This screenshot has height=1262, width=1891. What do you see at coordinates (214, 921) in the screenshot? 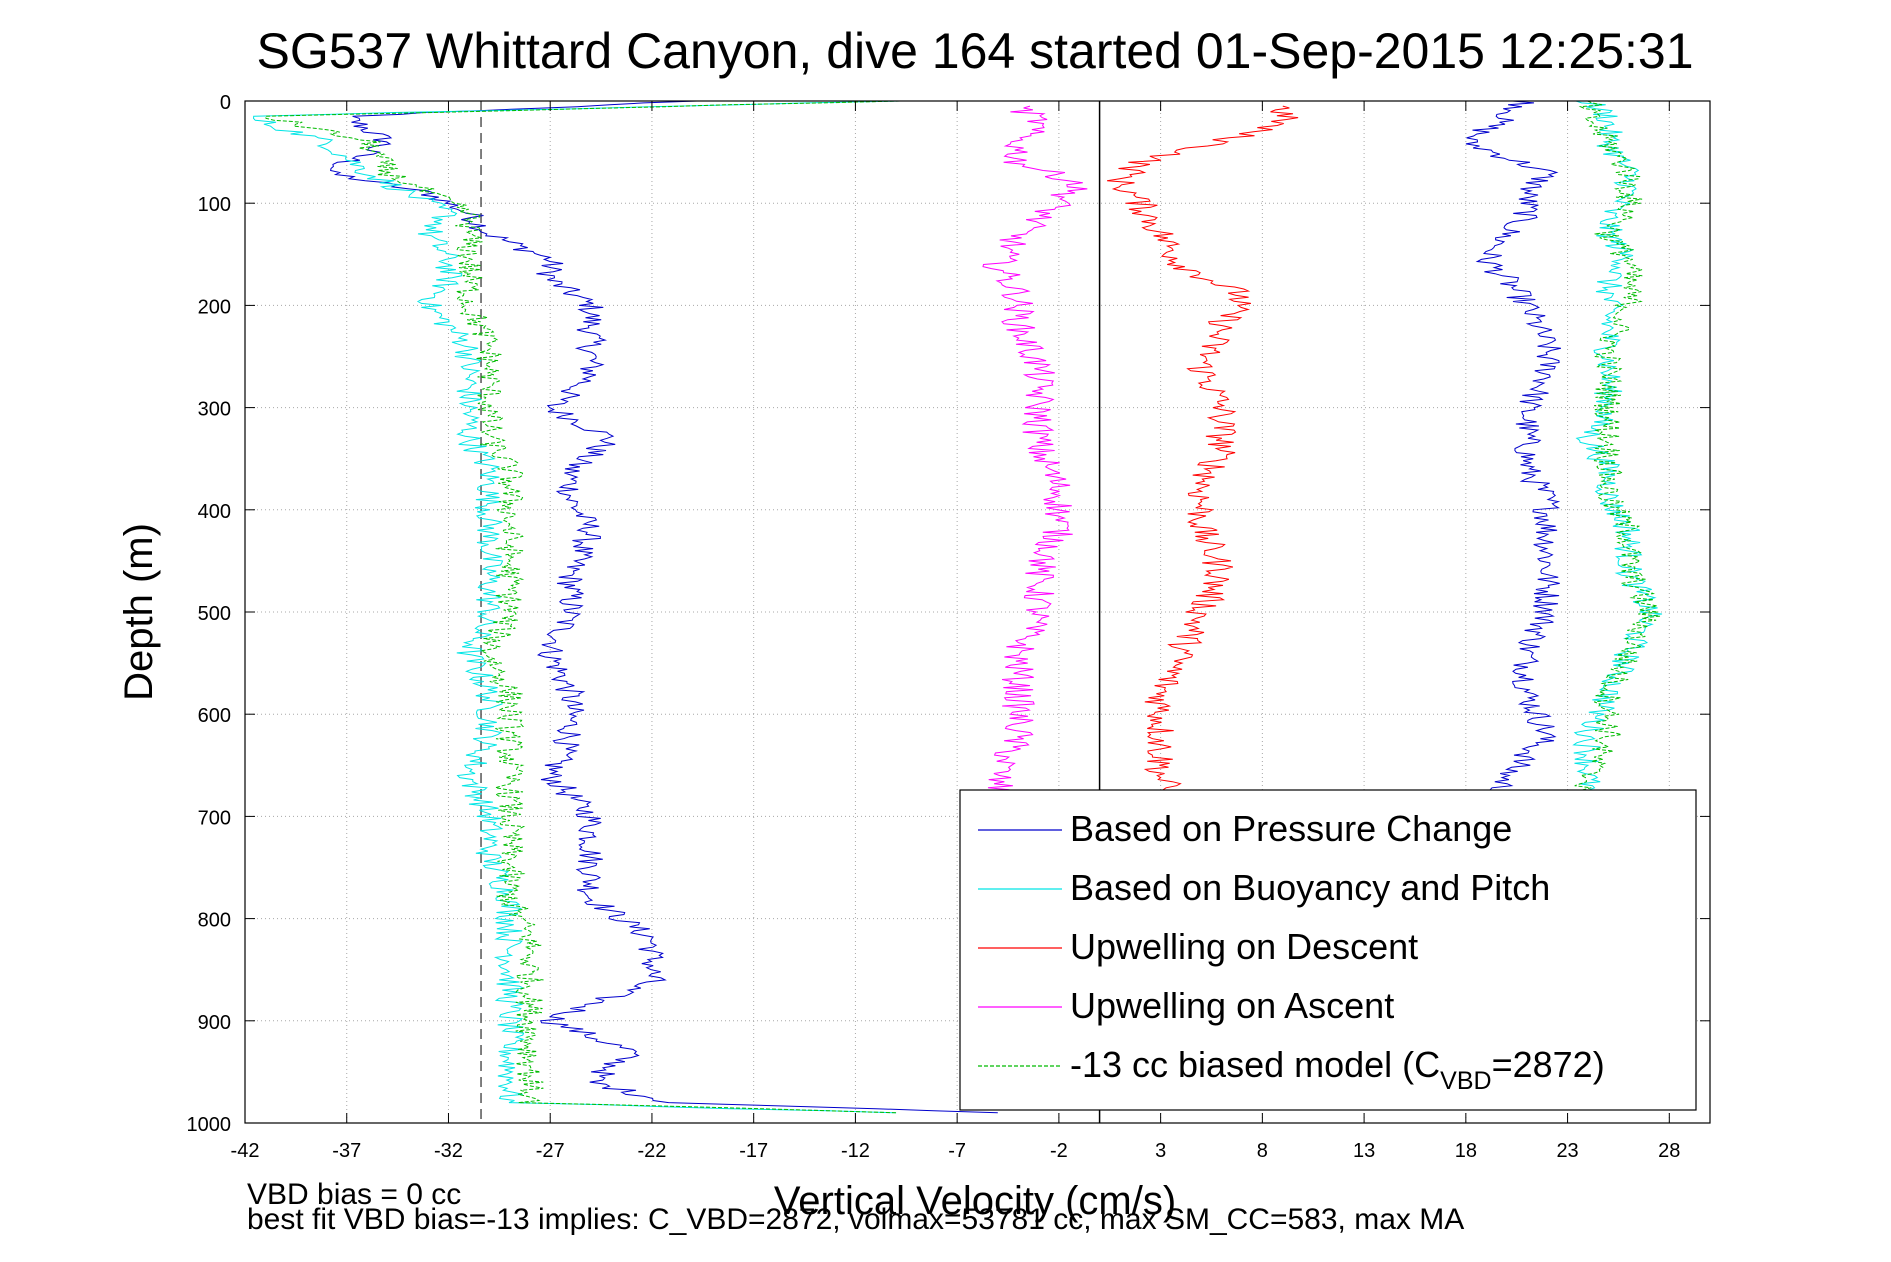
I see `y-tick-label: 800` at bounding box center [214, 921].